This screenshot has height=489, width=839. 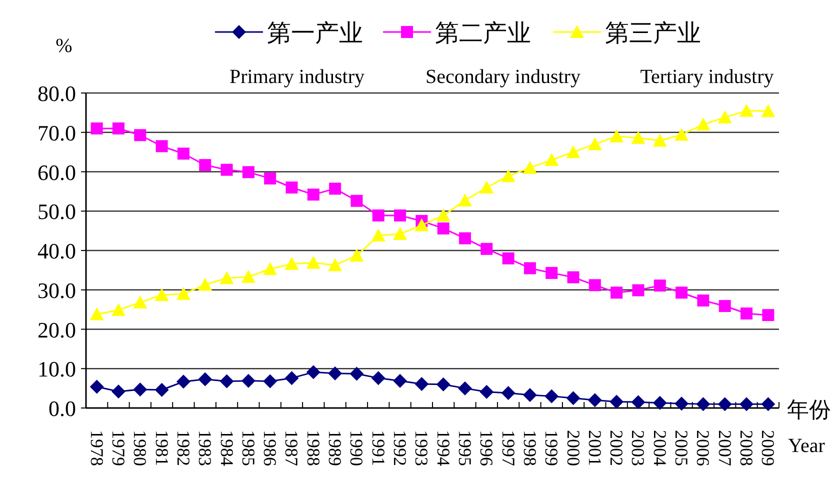 What do you see at coordinates (57, 211) in the screenshot?
I see `y-tick-label: 50.0` at bounding box center [57, 211].